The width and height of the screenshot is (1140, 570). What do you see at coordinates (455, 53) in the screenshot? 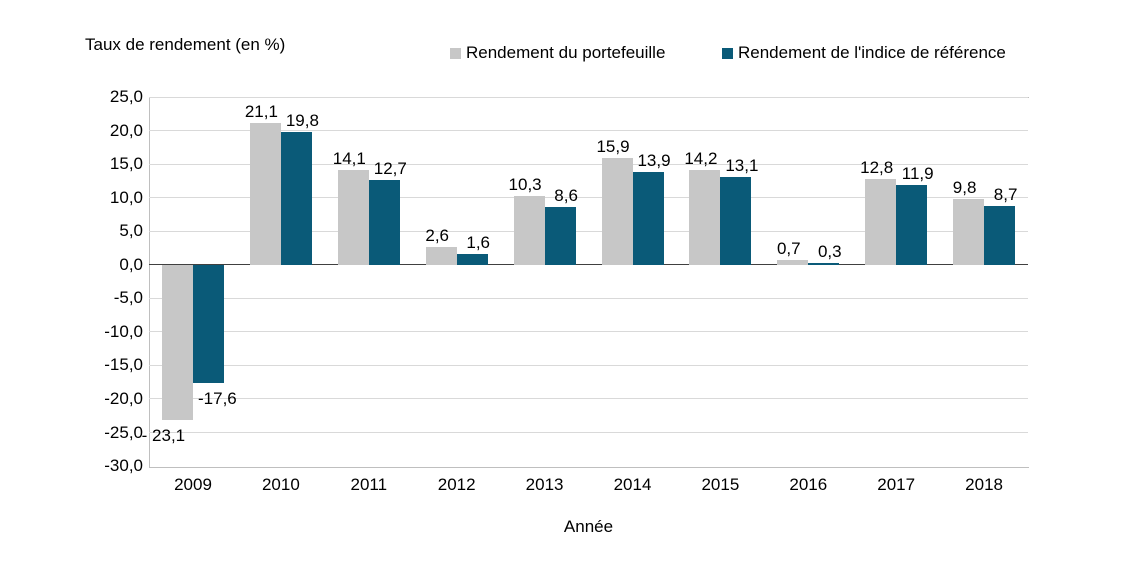
I see `legend-swatch-portfolio-icon` at bounding box center [455, 53].